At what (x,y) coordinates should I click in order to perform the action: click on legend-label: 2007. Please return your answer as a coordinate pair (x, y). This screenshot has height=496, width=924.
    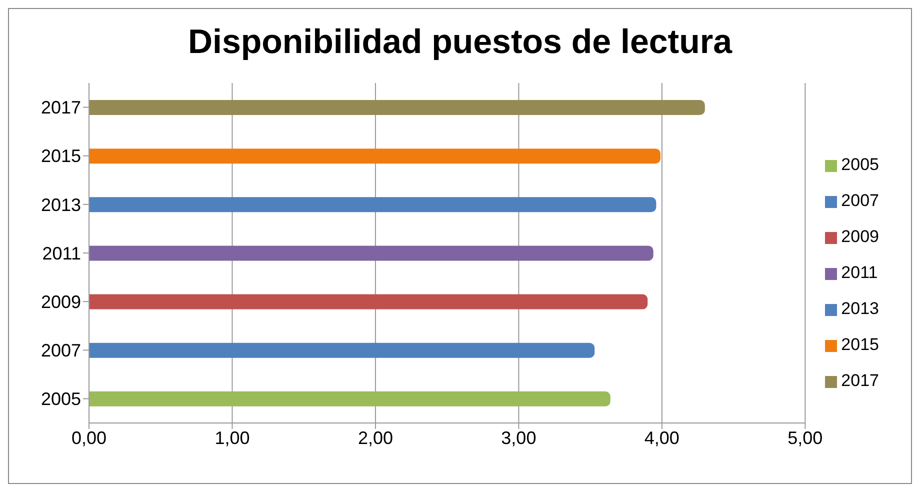
    Looking at the image, I should click on (860, 200).